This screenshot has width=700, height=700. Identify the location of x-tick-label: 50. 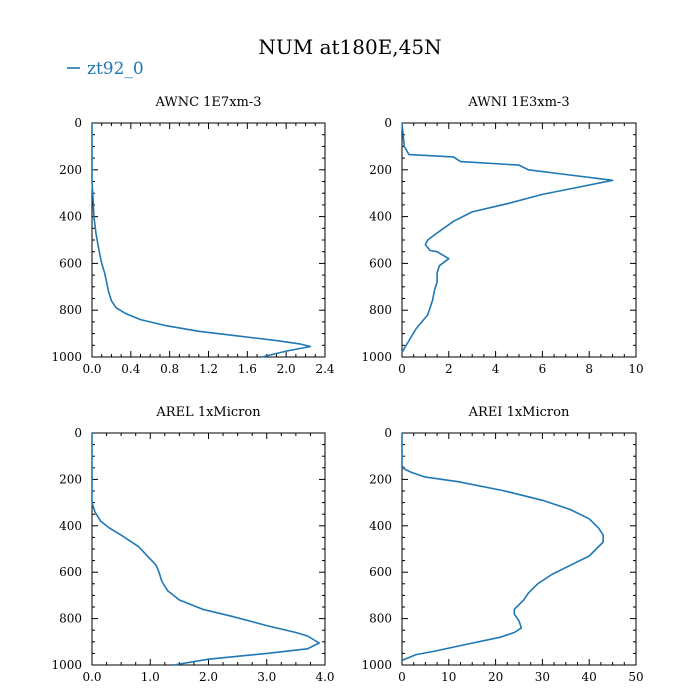
(635, 677).